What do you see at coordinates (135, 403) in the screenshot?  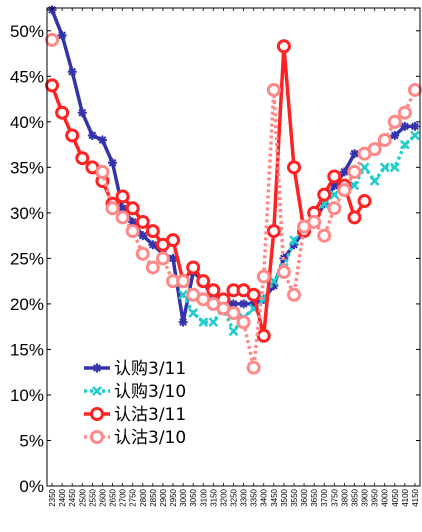 I see `legend: 认购3/11 认购3/10 认沽3/11 认沽3/10` at bounding box center [135, 403].